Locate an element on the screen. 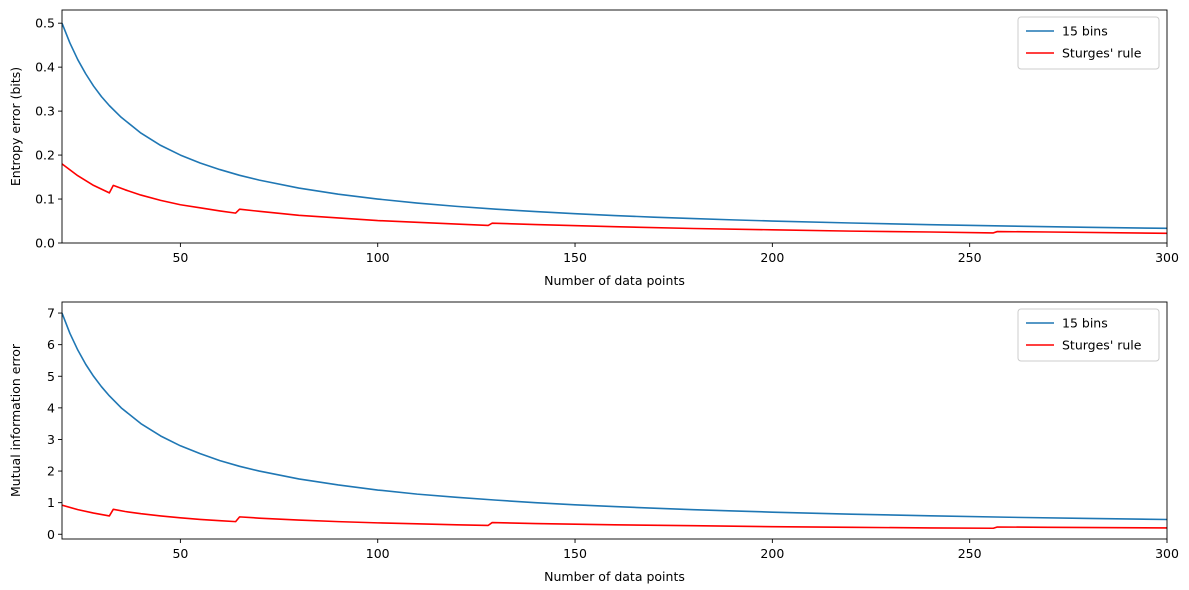 This screenshot has height=590, width=1189. y-tick-label: 7 is located at coordinates (51, 313).